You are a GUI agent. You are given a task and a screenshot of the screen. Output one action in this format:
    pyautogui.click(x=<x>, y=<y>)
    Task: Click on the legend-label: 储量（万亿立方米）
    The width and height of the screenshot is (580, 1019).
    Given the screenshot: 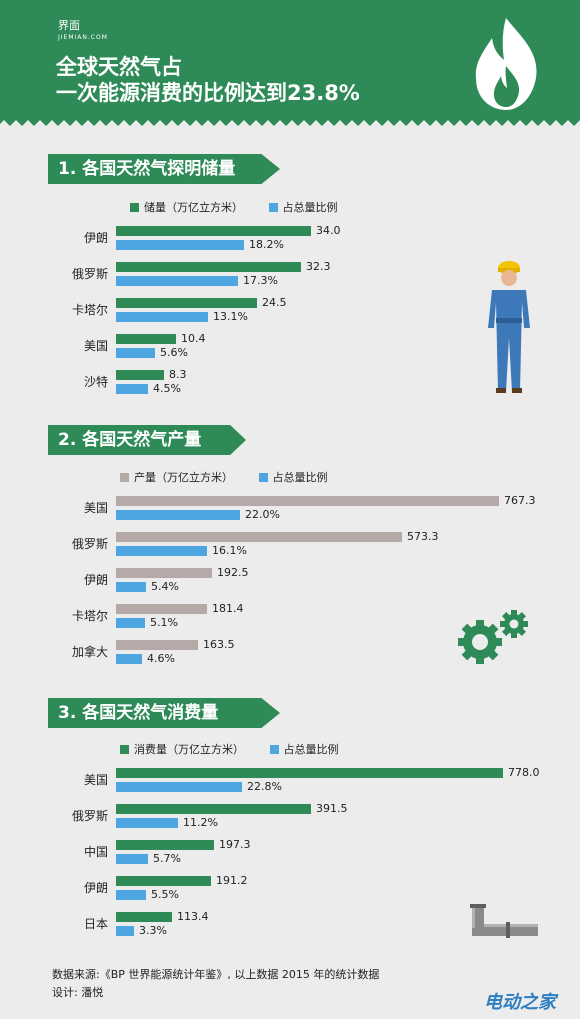 What is the action you would take?
    pyautogui.click(x=193, y=207)
    